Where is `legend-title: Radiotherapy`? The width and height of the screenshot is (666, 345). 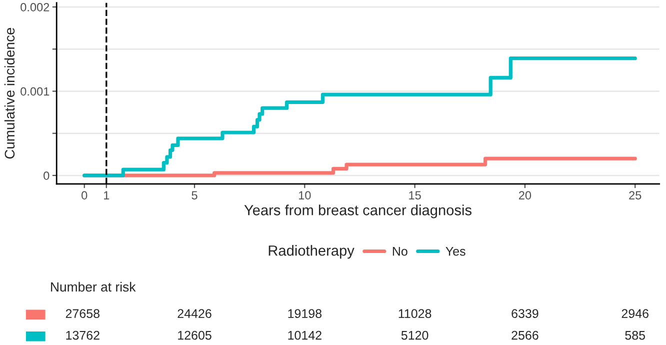
legend-title: Radiotherapy is located at coordinates (311, 252).